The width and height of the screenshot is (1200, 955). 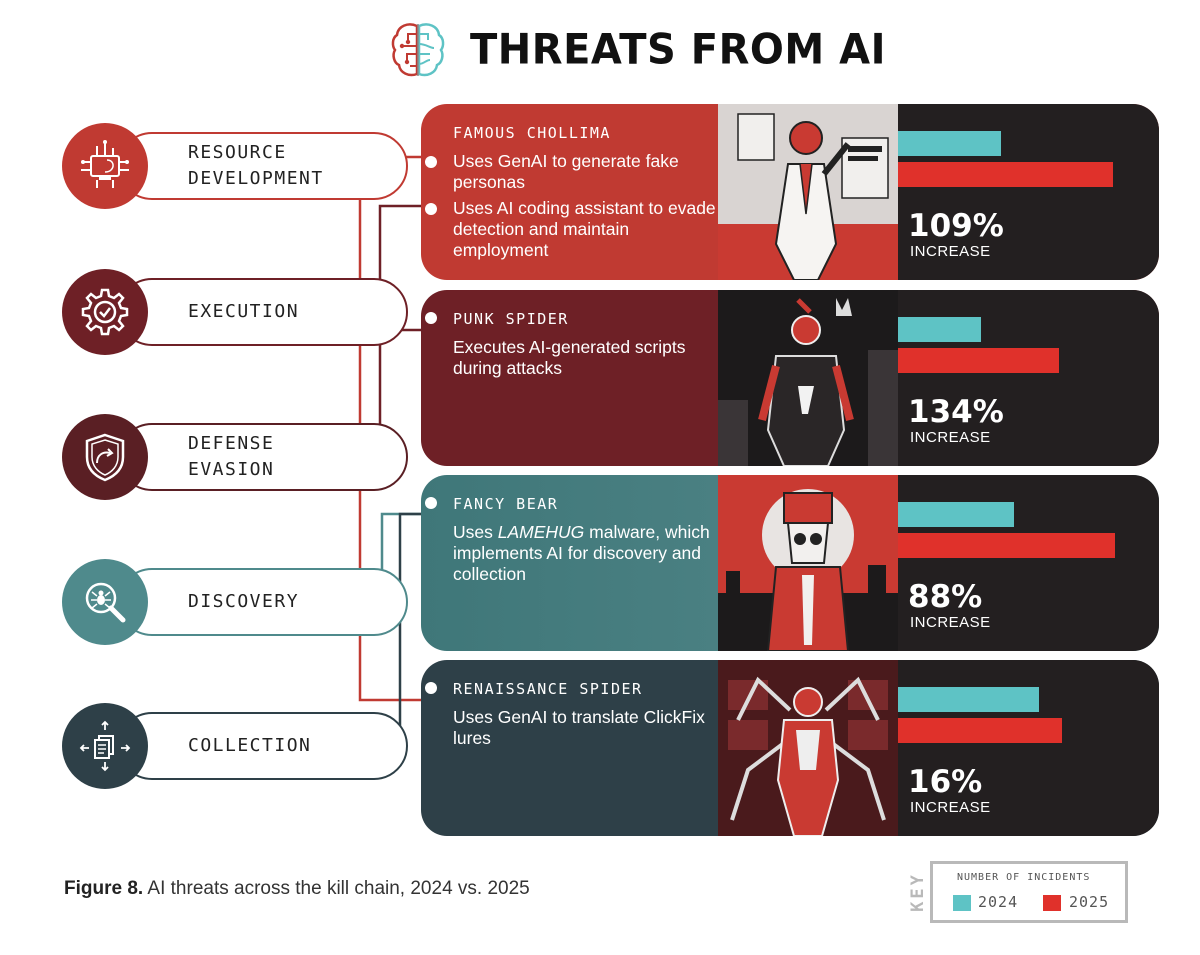 I want to click on shield-arrow-icon, so click(x=105, y=457).